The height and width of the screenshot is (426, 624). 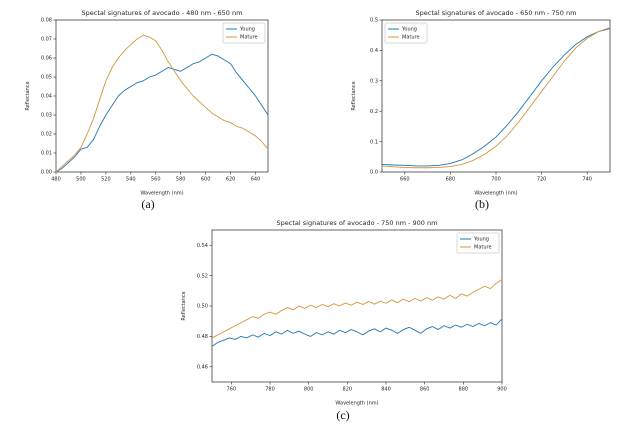 I want to click on y-tick-label: 0.00, so click(x=46, y=173).